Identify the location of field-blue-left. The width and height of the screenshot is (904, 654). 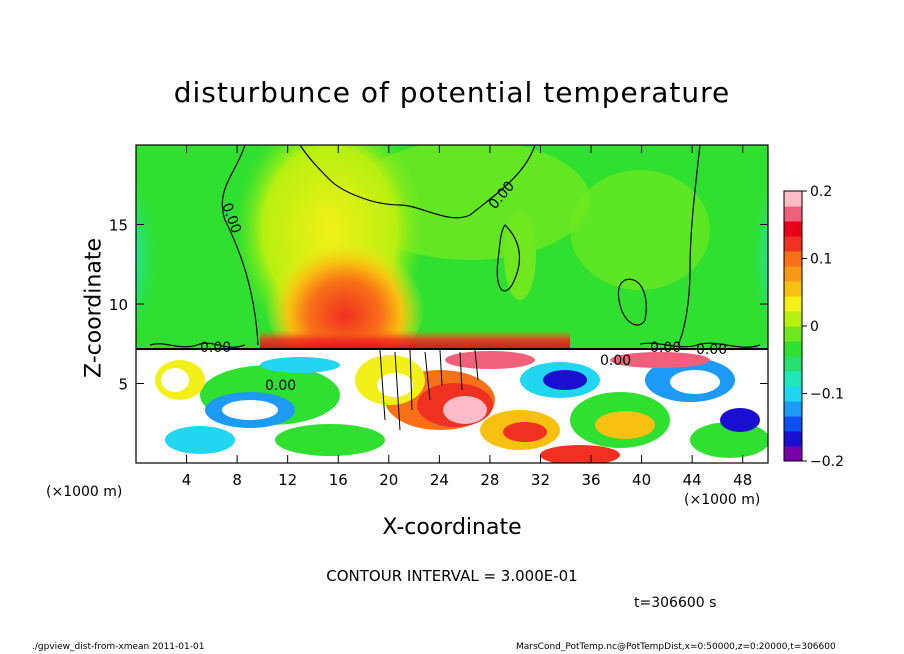
(203, 272).